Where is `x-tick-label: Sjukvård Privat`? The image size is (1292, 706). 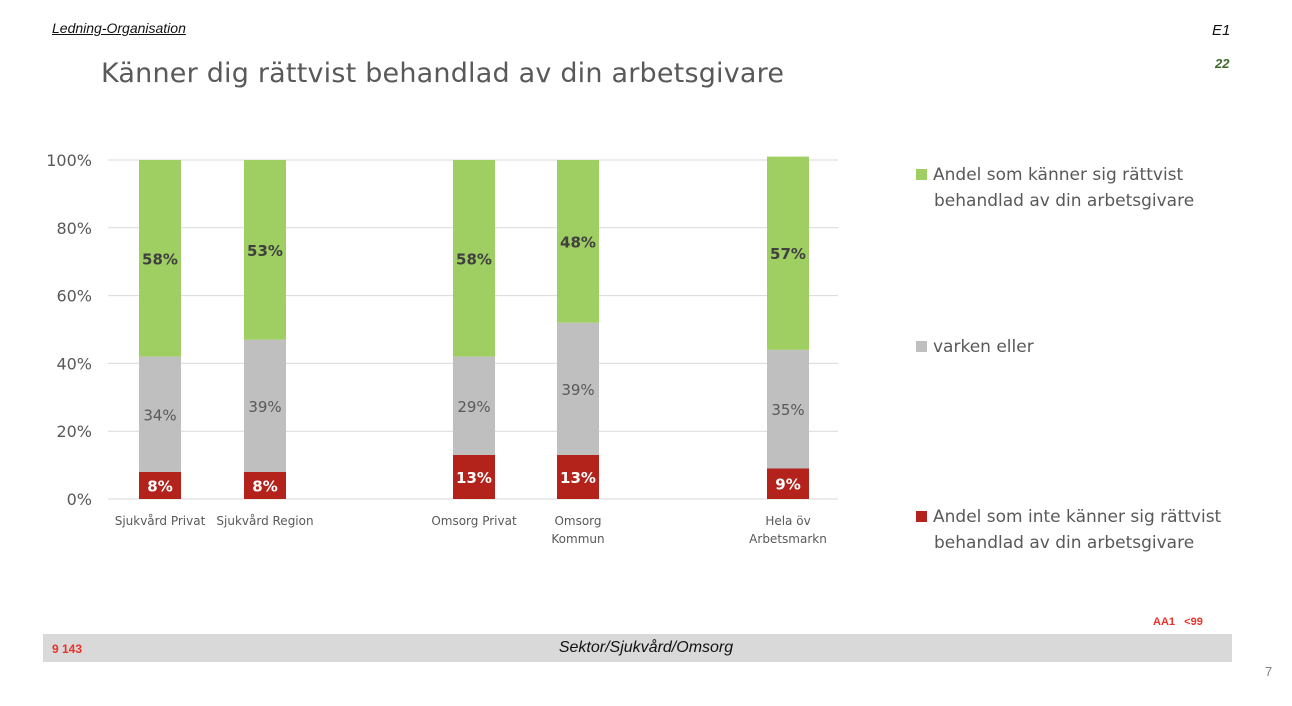
x-tick-label: Sjukvård Privat is located at coordinates (160, 521).